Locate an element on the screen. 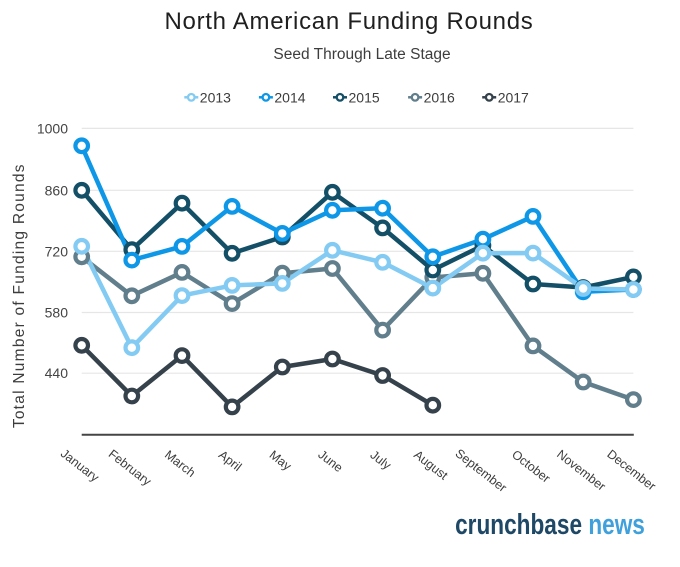 The width and height of the screenshot is (680, 567). svg-text: 2017 is located at coordinates (513, 97).